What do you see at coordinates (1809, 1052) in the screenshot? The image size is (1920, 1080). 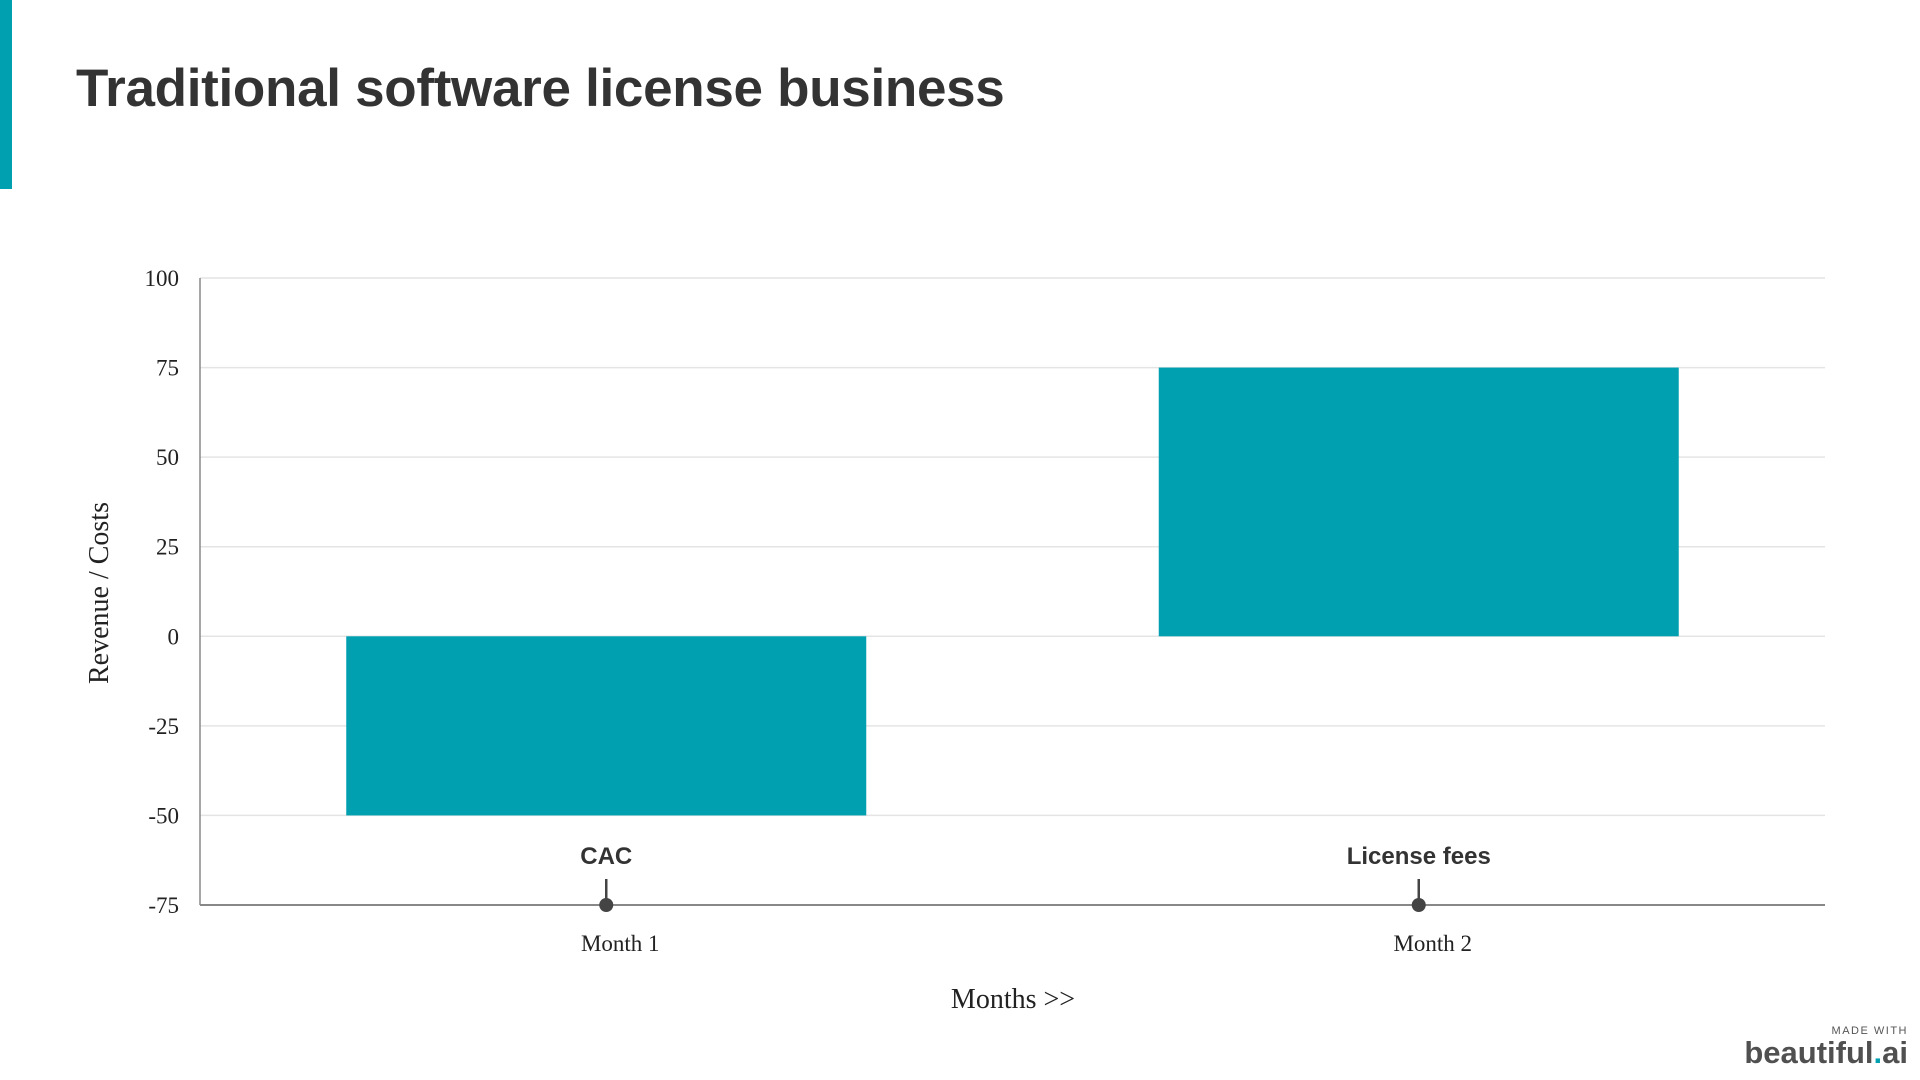 I see `brand-main: beautiful` at bounding box center [1809, 1052].